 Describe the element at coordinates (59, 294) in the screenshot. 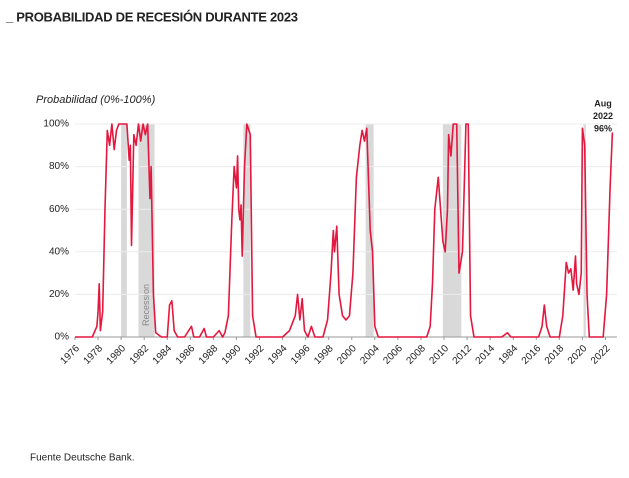

I see `y-tick-label: 20%` at that location.